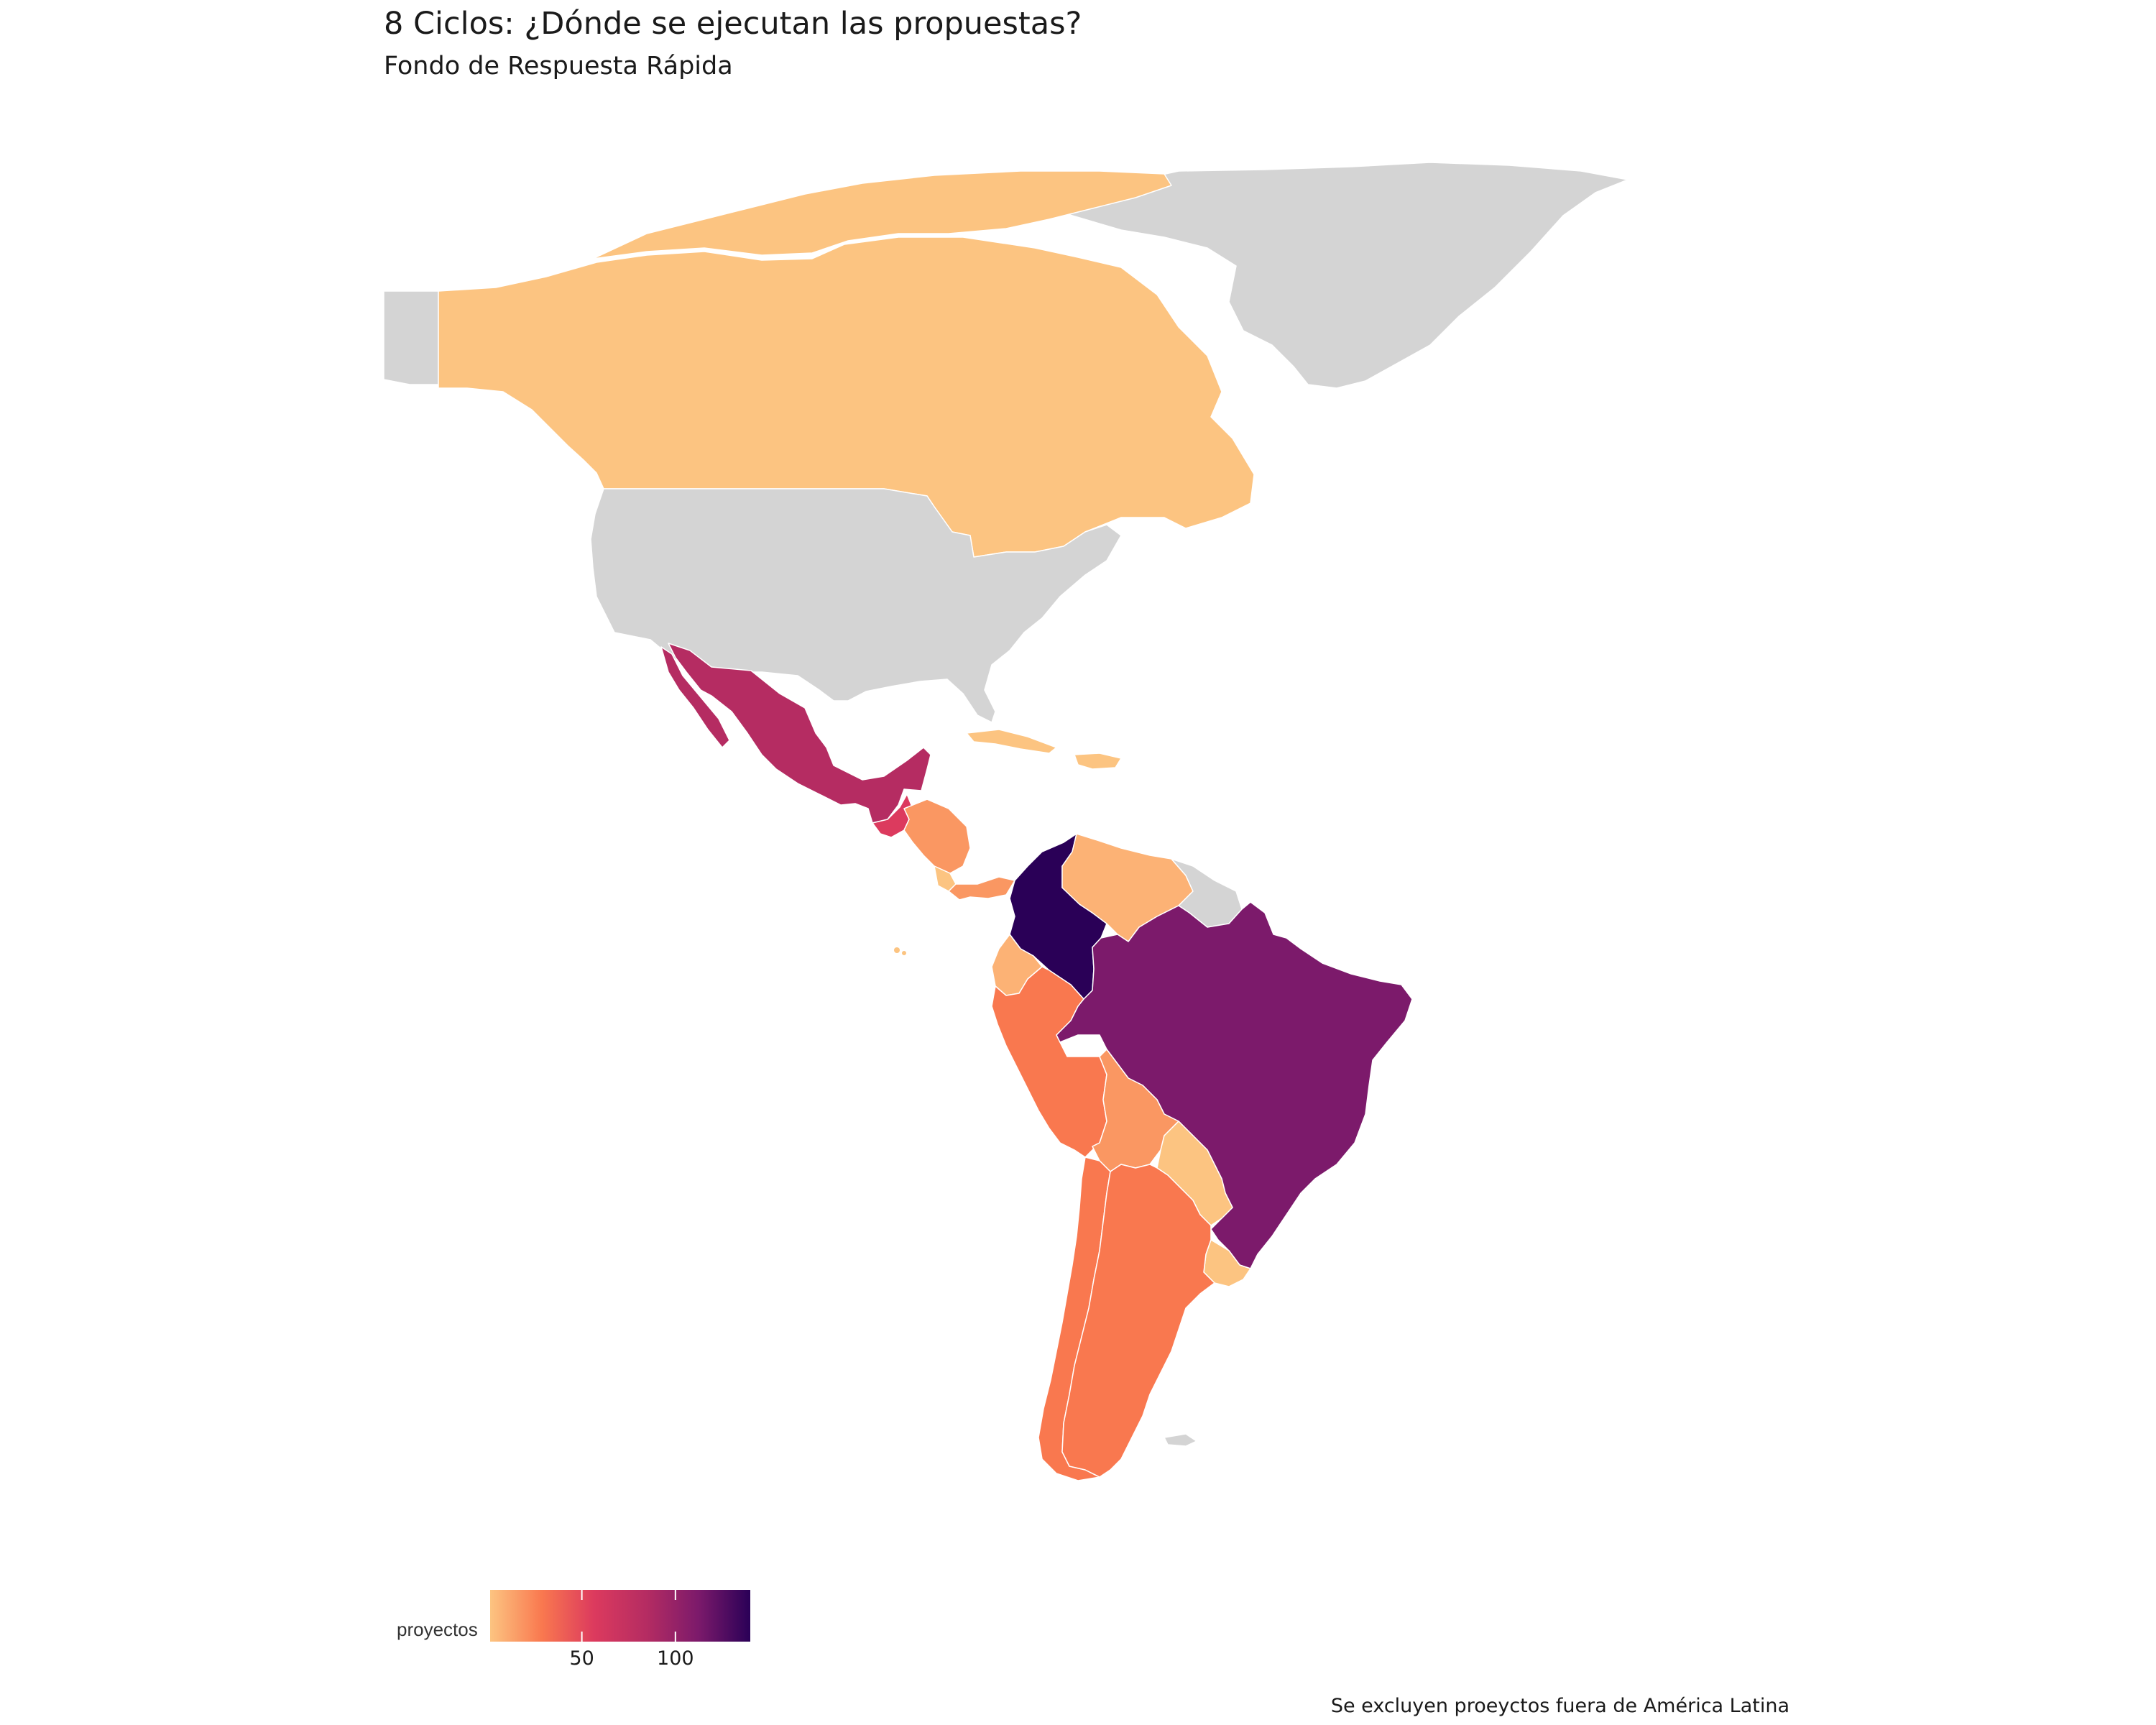 This screenshot has height=1725, width=2156. What do you see at coordinates (695, 697) in the screenshot?
I see `region-baja-california` at bounding box center [695, 697].